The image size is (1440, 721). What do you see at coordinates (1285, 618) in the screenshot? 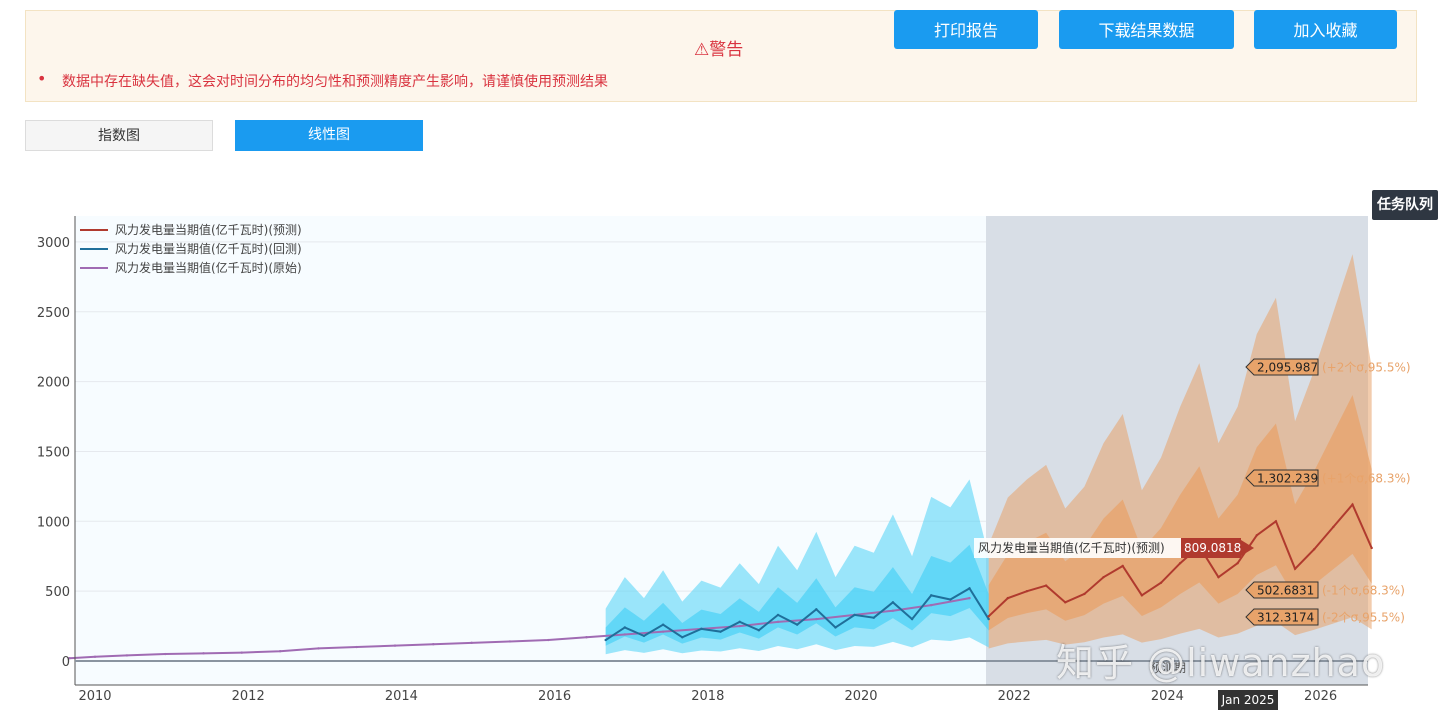
I see `sigma-value: 312.3174` at bounding box center [1285, 618].